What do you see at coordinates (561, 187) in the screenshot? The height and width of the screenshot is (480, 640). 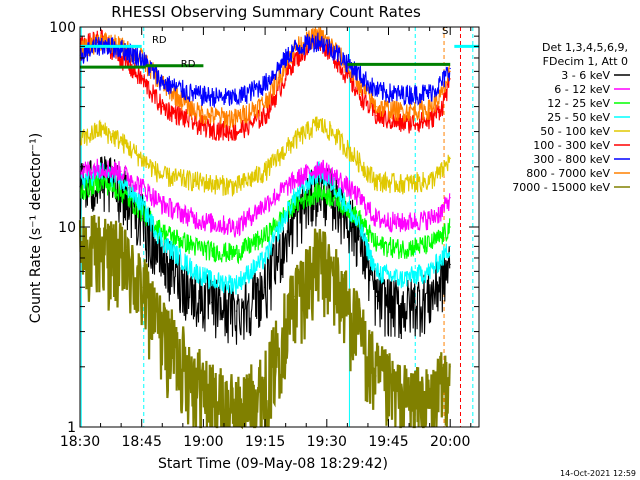 I see `legend-label-8: 7000 - 15000 keV` at bounding box center [561, 187].